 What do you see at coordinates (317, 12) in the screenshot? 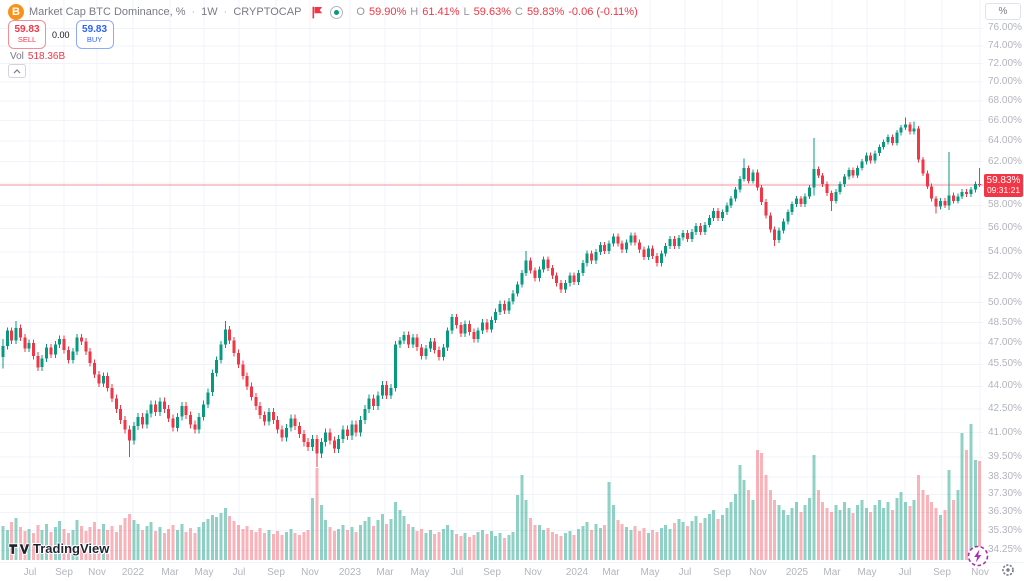
I see `flag-icon` at bounding box center [317, 12].